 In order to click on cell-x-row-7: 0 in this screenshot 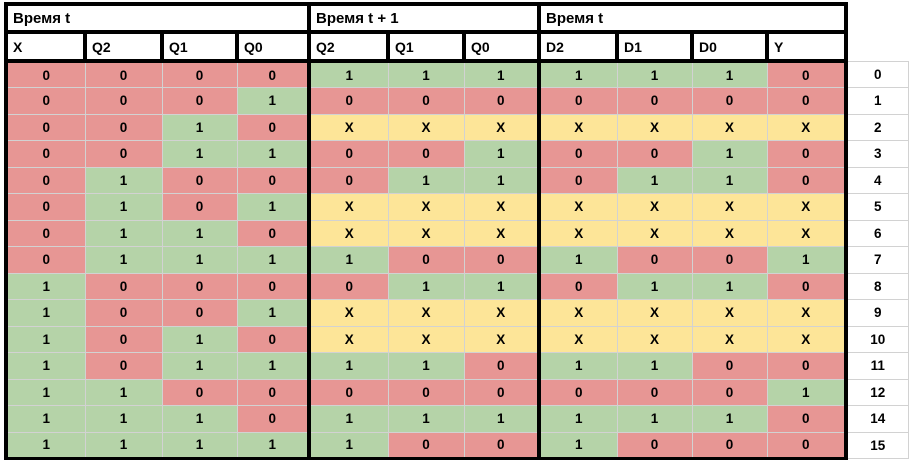, I will do `click(45, 260)`.